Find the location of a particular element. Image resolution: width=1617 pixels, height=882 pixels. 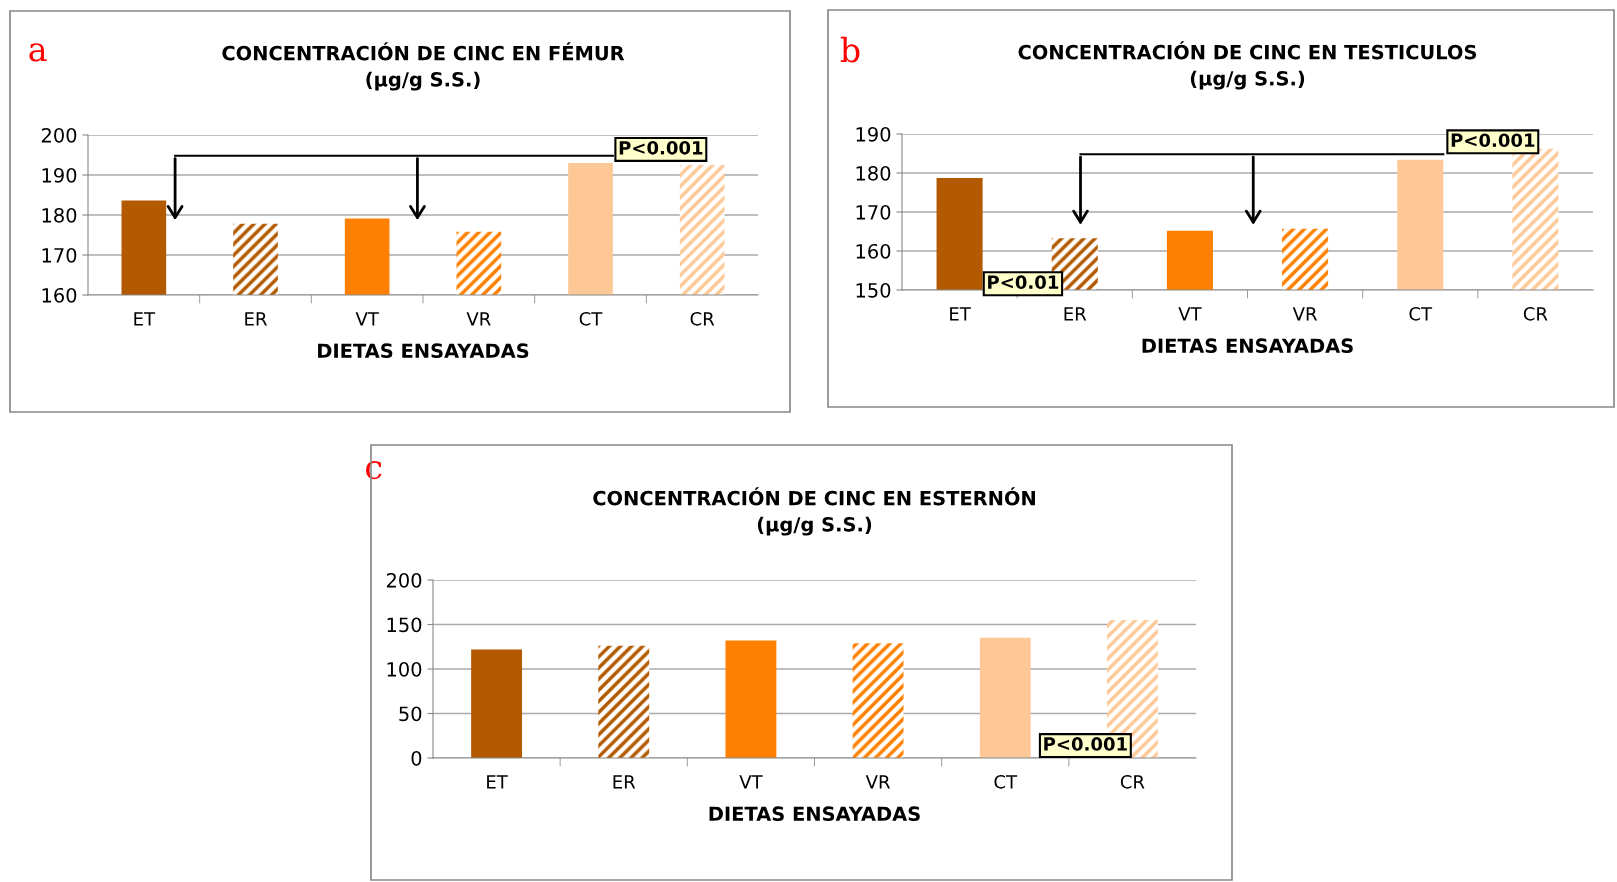

chart-title: CONCENTRACIÓN DE CINC EN TESTICULOS (µg/g S.S.) is located at coordinates (1247, 65).